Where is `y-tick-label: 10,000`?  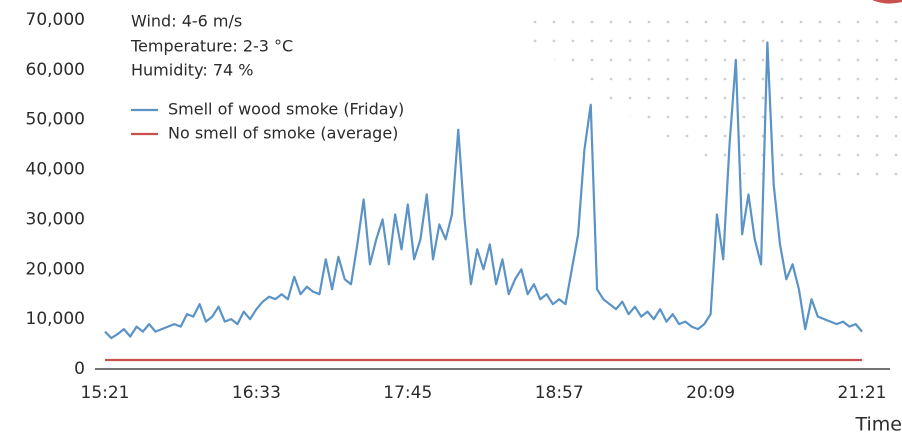 y-tick-label: 10,000 is located at coordinates (55, 319).